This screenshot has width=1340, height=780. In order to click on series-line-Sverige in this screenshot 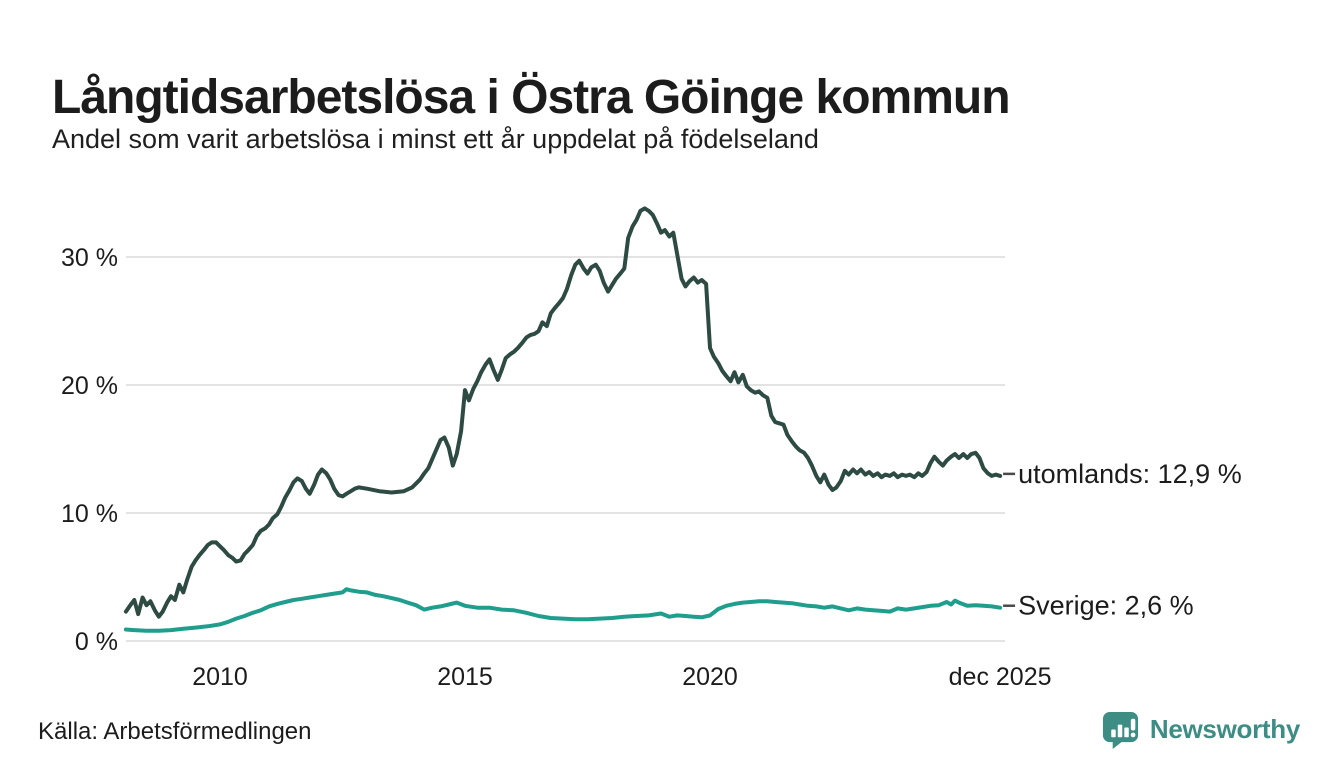, I will do `click(563, 610)`.